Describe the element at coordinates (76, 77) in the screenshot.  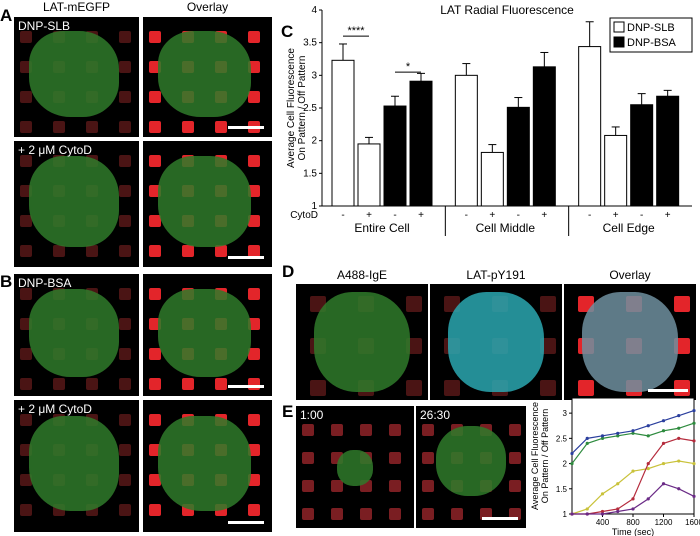
I see `a-row1-lat-image: DNP-SLB` at that location.